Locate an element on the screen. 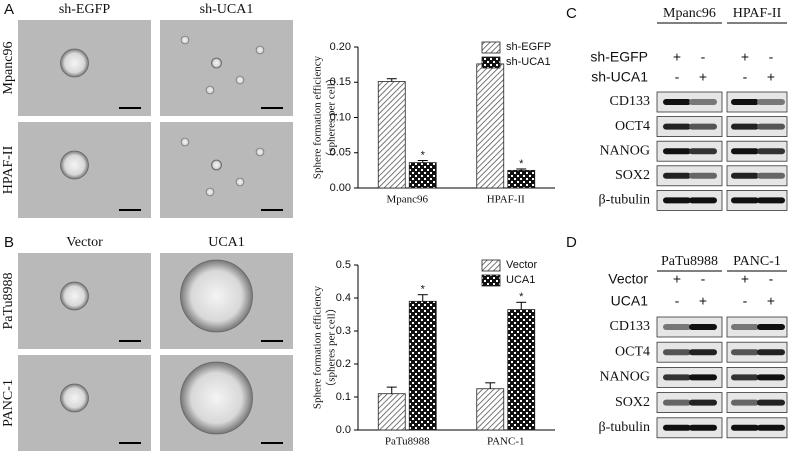 The width and height of the screenshot is (788, 452). y-tick-label: 0.05 is located at coordinates (340, 153).